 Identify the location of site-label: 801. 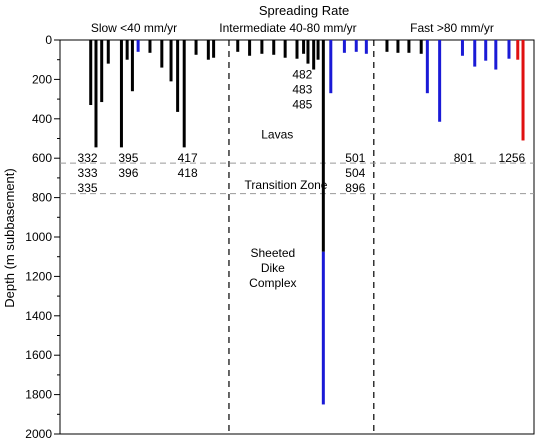
(464, 158).